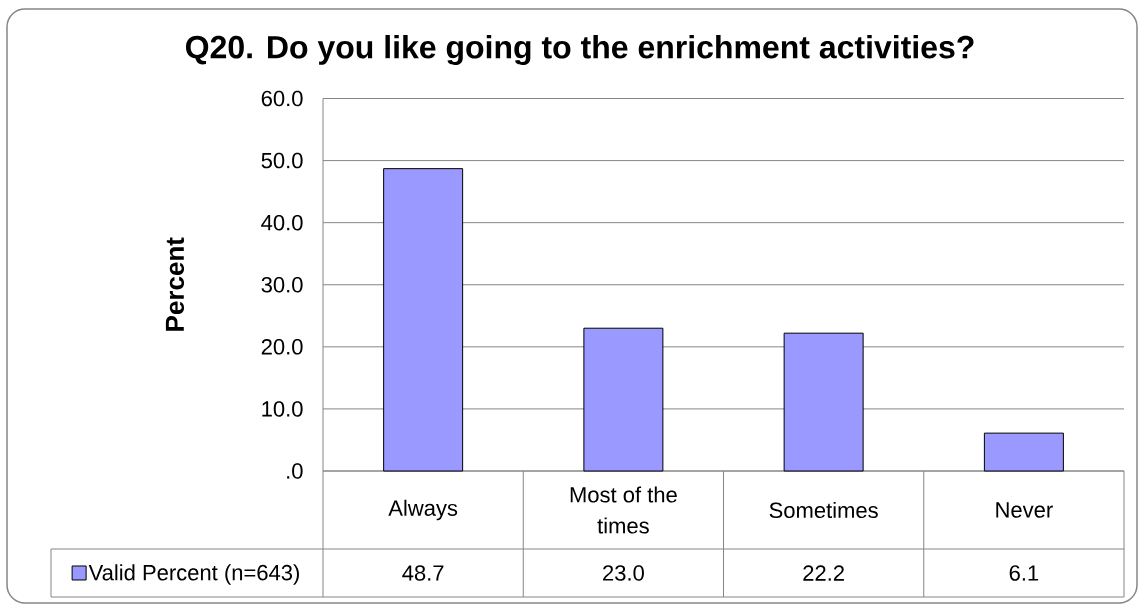  I want to click on x-tick-label: Never, so click(1024, 510).